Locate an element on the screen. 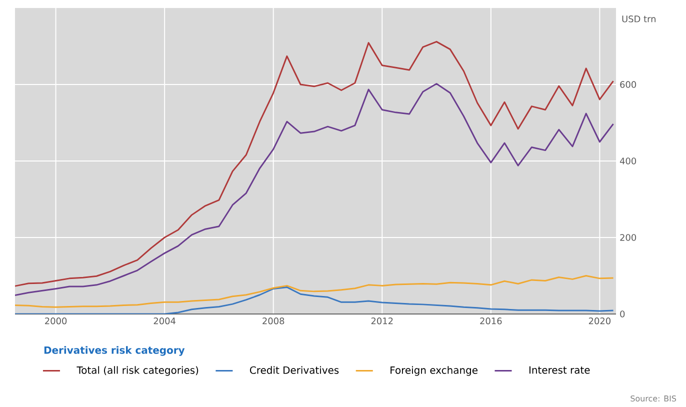 This screenshot has height=407, width=686. x-tick-label: 2016 is located at coordinates (491, 321).